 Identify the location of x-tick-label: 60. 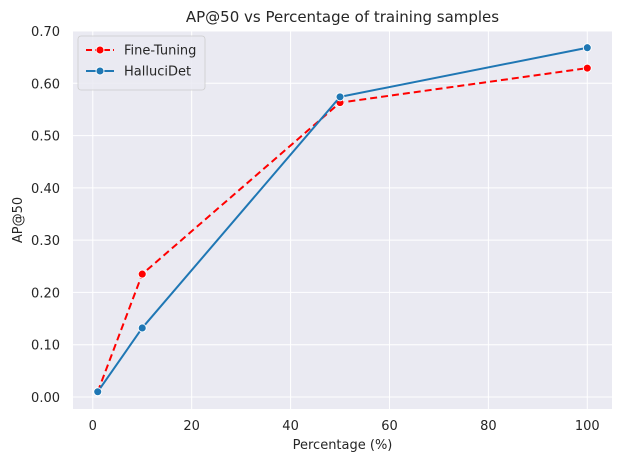
(389, 426).